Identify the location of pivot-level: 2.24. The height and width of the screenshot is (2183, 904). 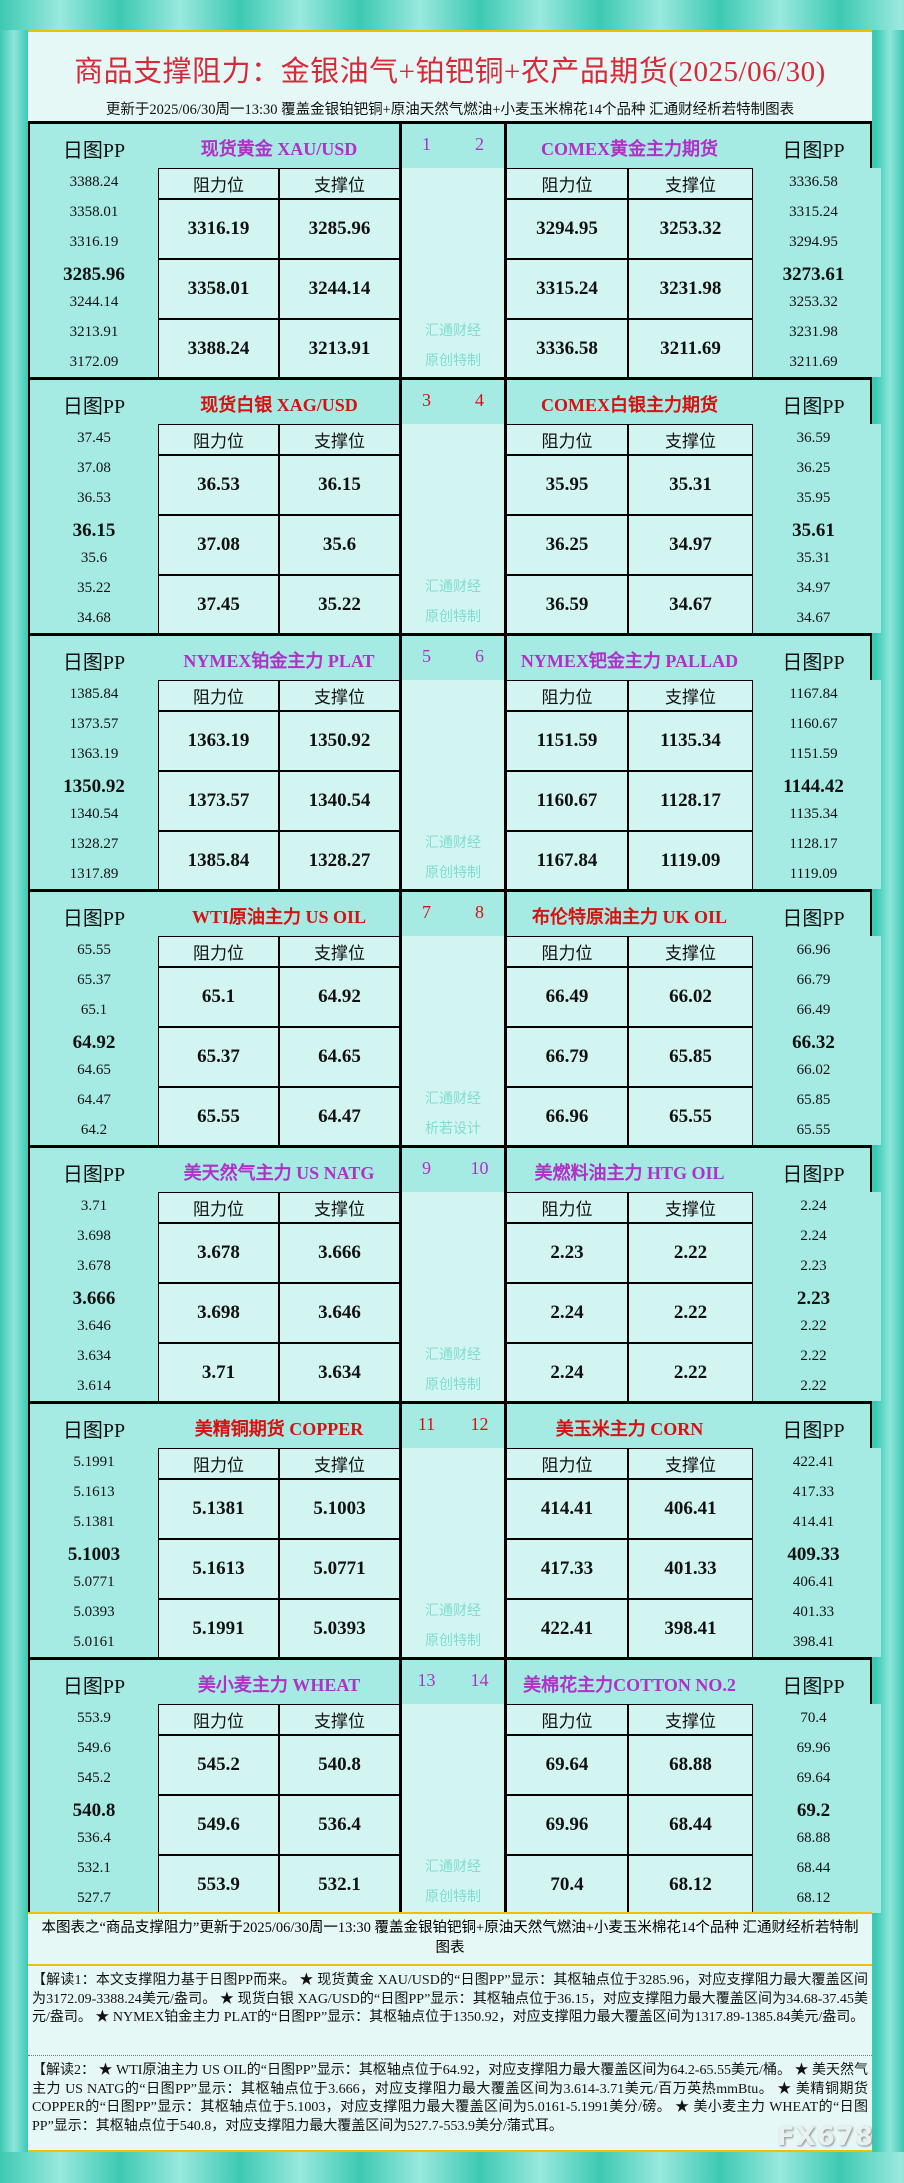
(813, 1206).